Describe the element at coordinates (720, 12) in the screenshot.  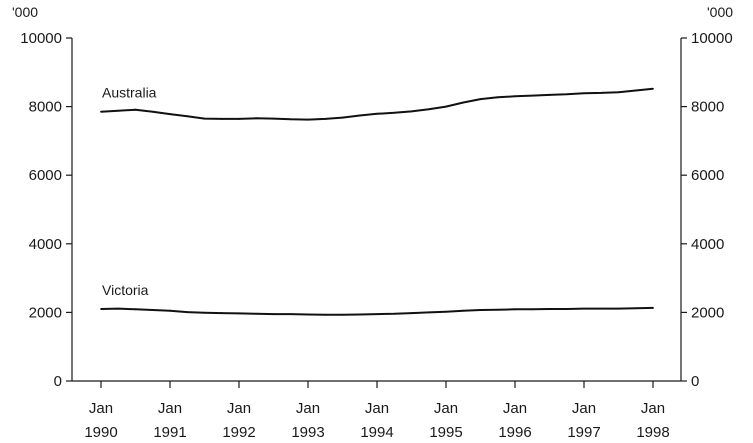
I see `right-y-unit-label: '000` at that location.